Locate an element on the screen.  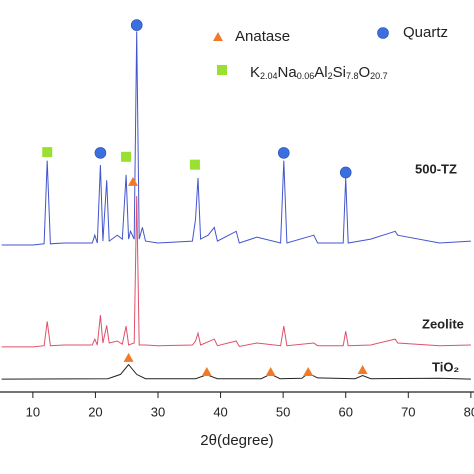
formula-part: O is located at coordinates (364, 72).